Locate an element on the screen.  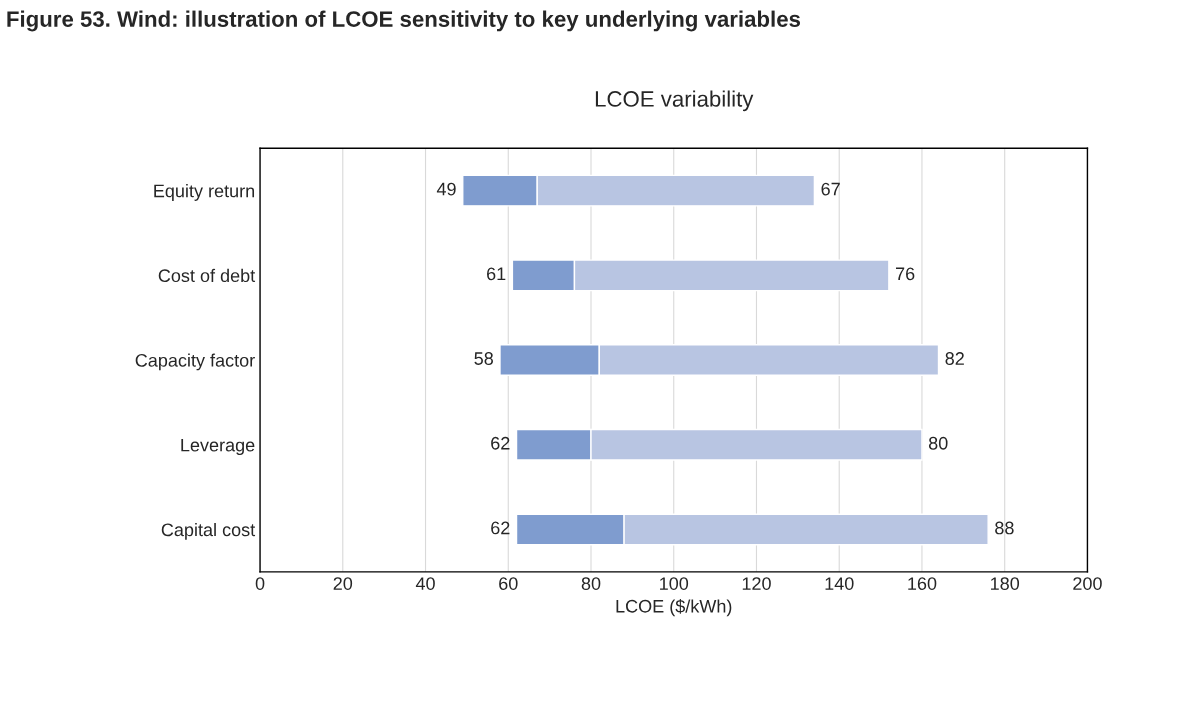
x-tick-label: 200 is located at coordinates (1087, 583).